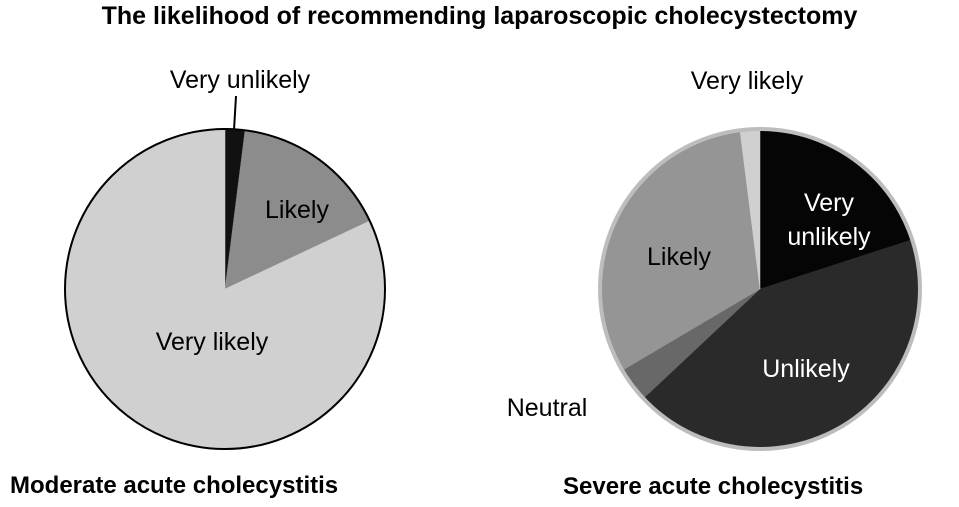 The height and width of the screenshot is (507, 959). What do you see at coordinates (713, 486) in the screenshot?
I see `chart-title-severe: Severe acute cholecystitis` at bounding box center [713, 486].